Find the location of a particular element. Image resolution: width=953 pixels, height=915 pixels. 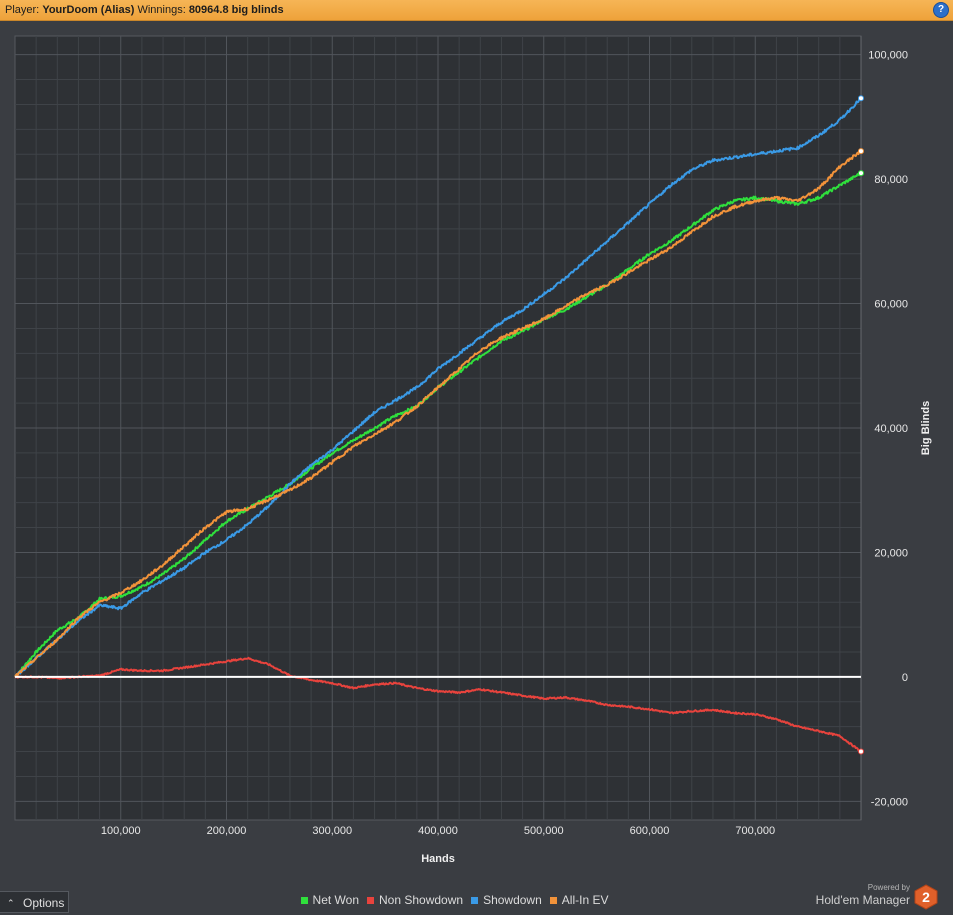

player-label: Player: is located at coordinates (22, 10).